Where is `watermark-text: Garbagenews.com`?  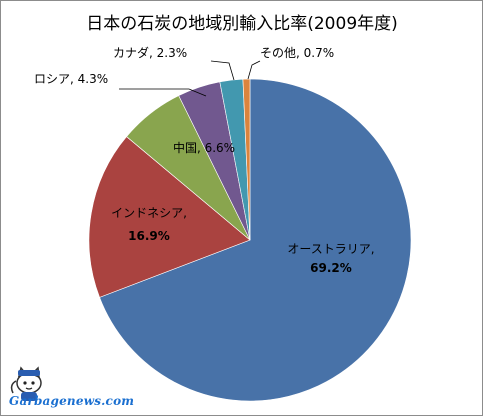 watermark-text: Garbagenews.com is located at coordinates (72, 401).